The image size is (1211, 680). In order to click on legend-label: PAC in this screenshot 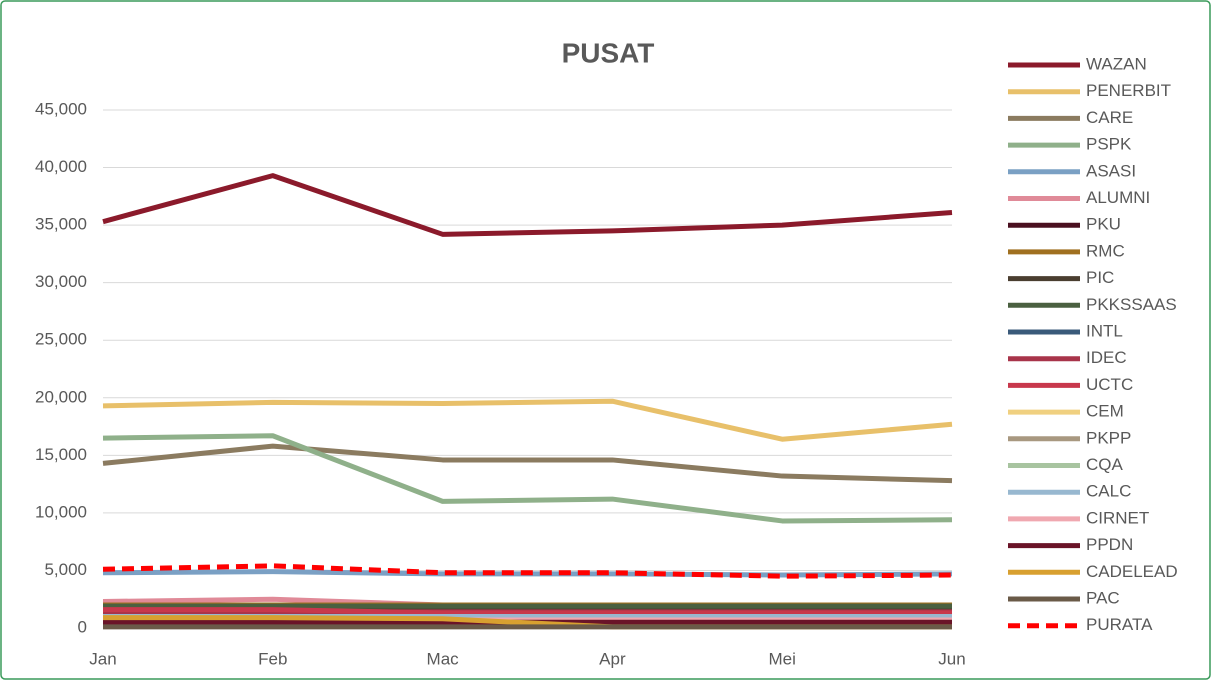, I will do `click(1103, 597)`.